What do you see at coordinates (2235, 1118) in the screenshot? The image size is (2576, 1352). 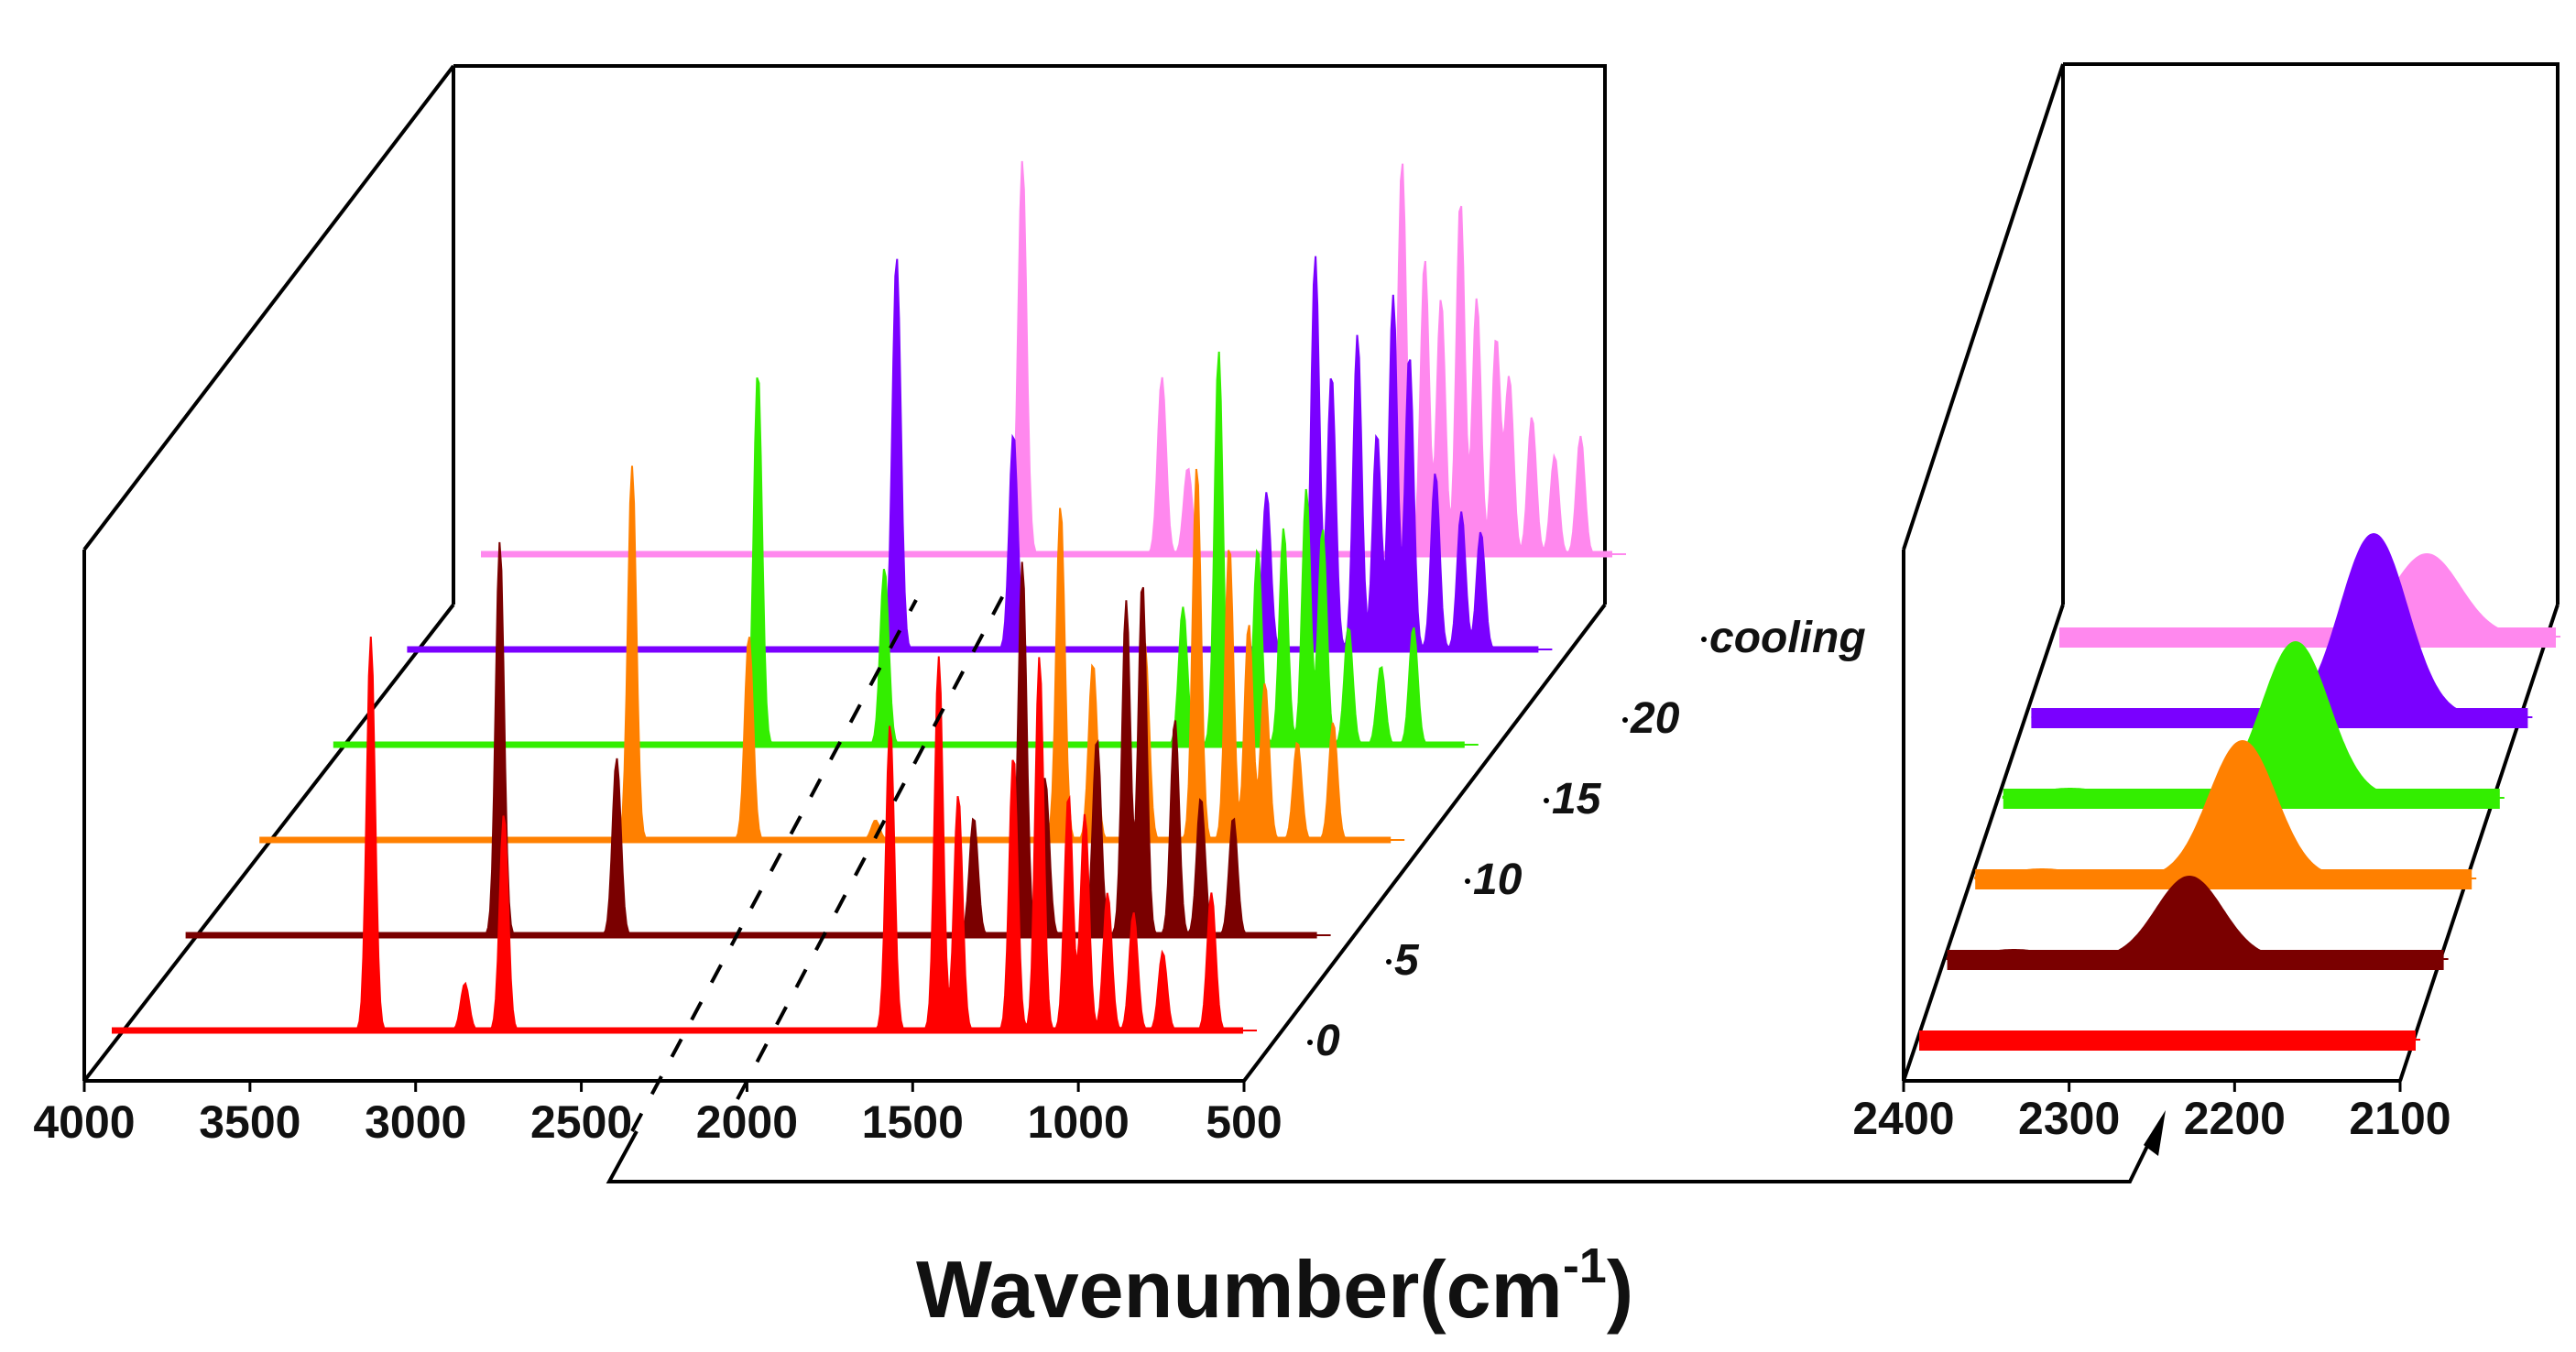 I see `zoom-x-tick-label: 2200` at bounding box center [2235, 1118].